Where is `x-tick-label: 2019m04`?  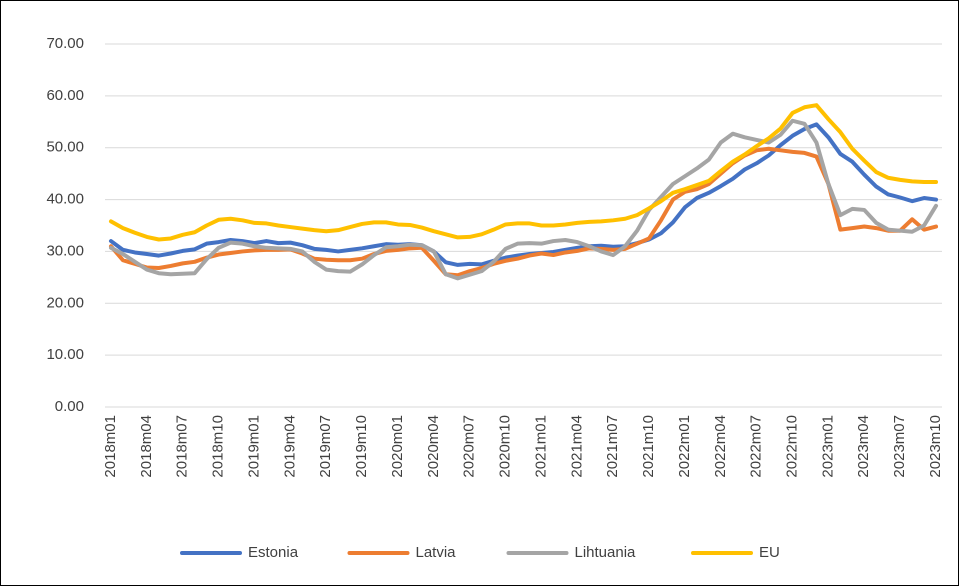 x-tick-label: 2019m04 is located at coordinates (289, 446).